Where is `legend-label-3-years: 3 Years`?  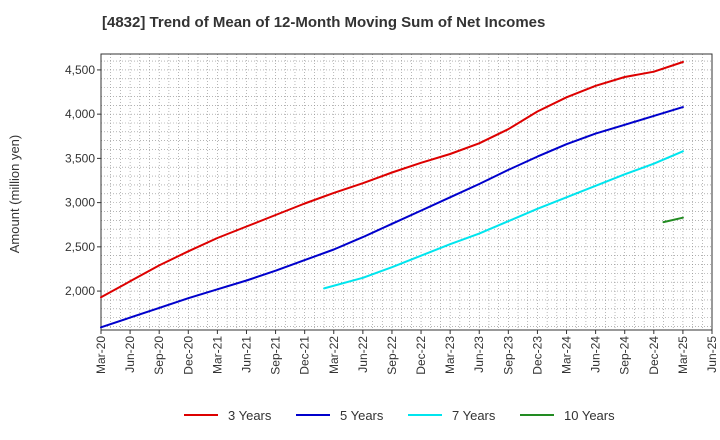 legend-label-3-years: 3 Years is located at coordinates (250, 415).